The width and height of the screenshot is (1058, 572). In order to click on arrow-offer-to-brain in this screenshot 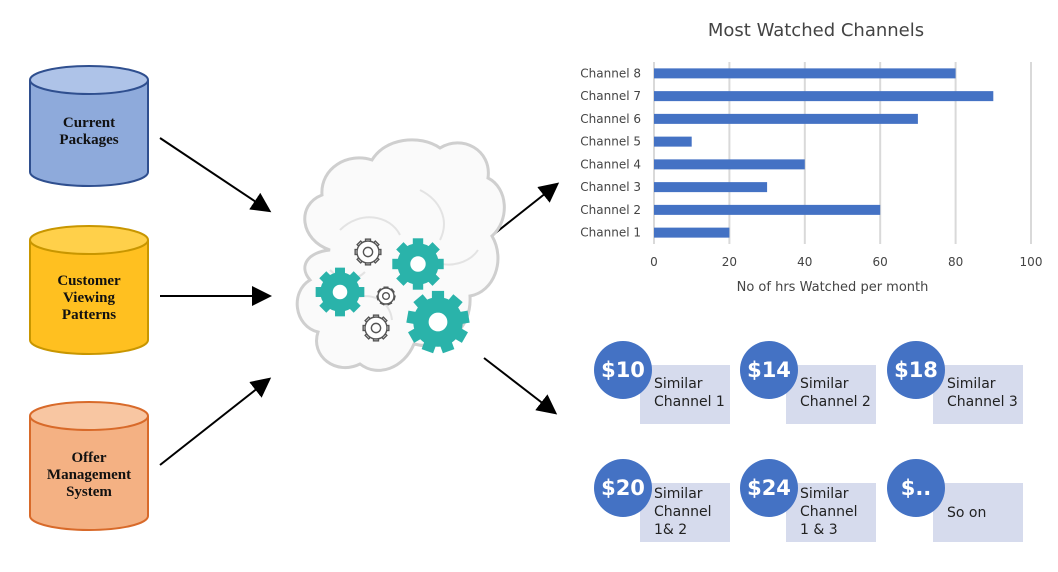, I will do `click(215, 421)`.